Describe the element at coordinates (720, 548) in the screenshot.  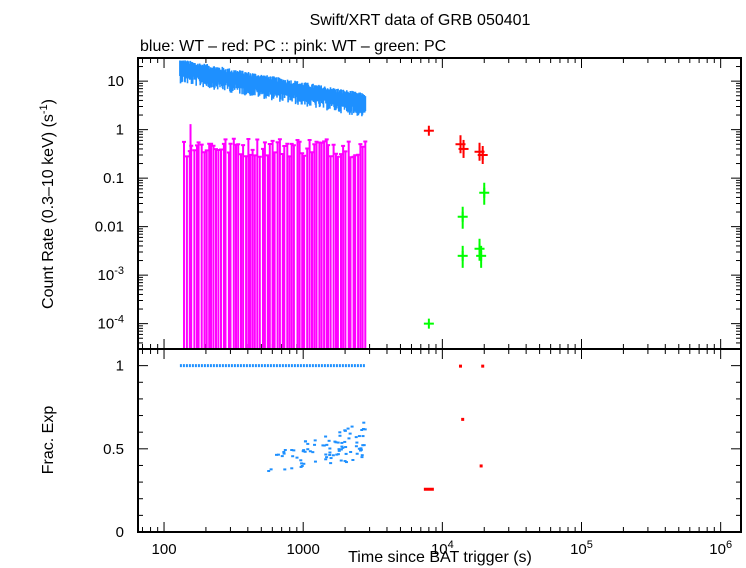
I see `x-tick-label: 10⁶` at that location.